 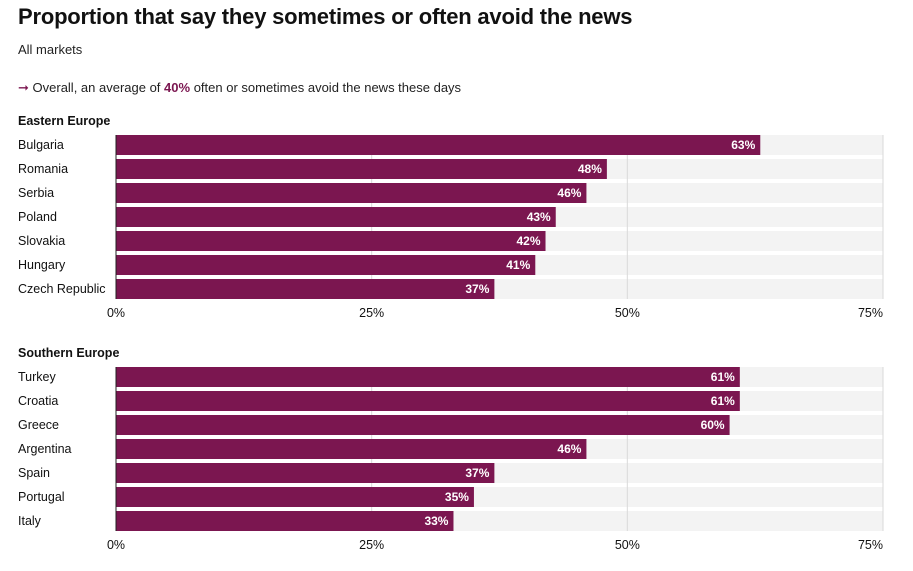 I want to click on arrow-right-icon: ➞, so click(x=23, y=87).